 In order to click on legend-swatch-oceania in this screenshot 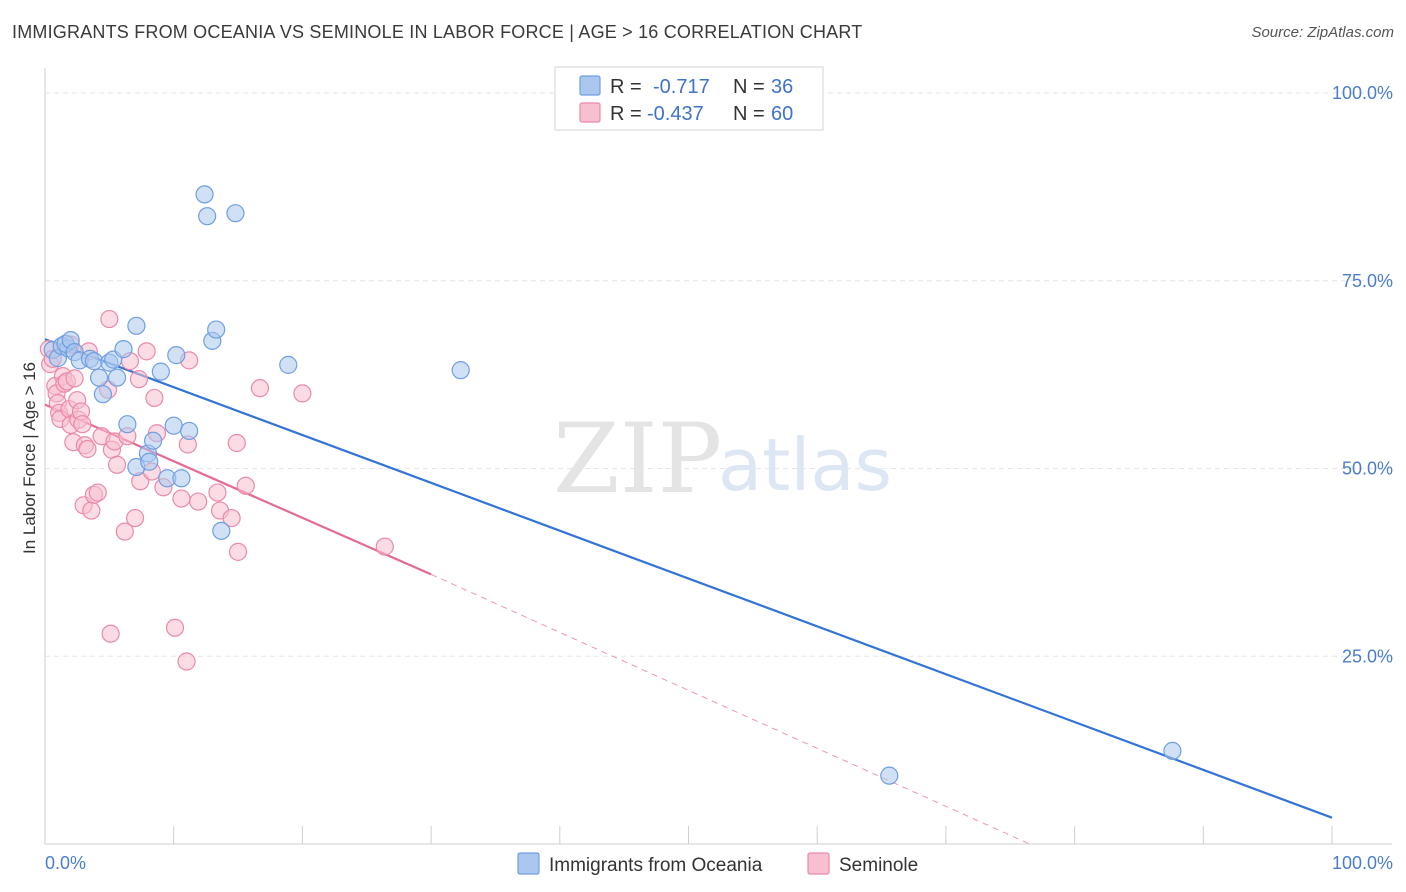, I will do `click(590, 85)`.